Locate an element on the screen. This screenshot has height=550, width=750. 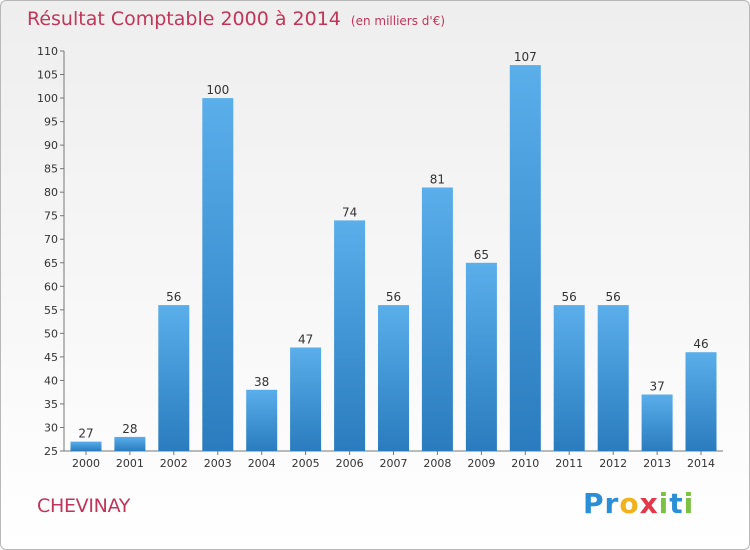
x-tick-label: 2007 is located at coordinates (394, 463).